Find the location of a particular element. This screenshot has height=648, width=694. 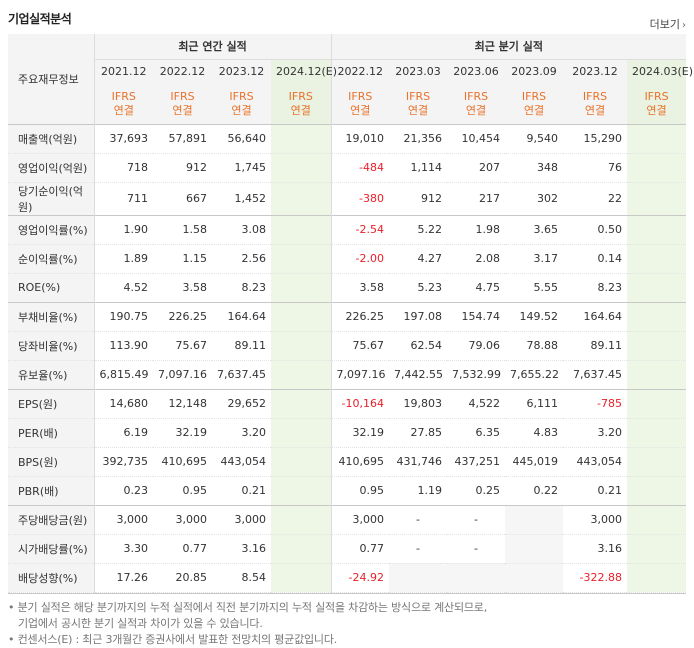

table-row: 주당배당금(원) 3,000 3,000 3,000 3,000- -3,000 is located at coordinates (347, 519).